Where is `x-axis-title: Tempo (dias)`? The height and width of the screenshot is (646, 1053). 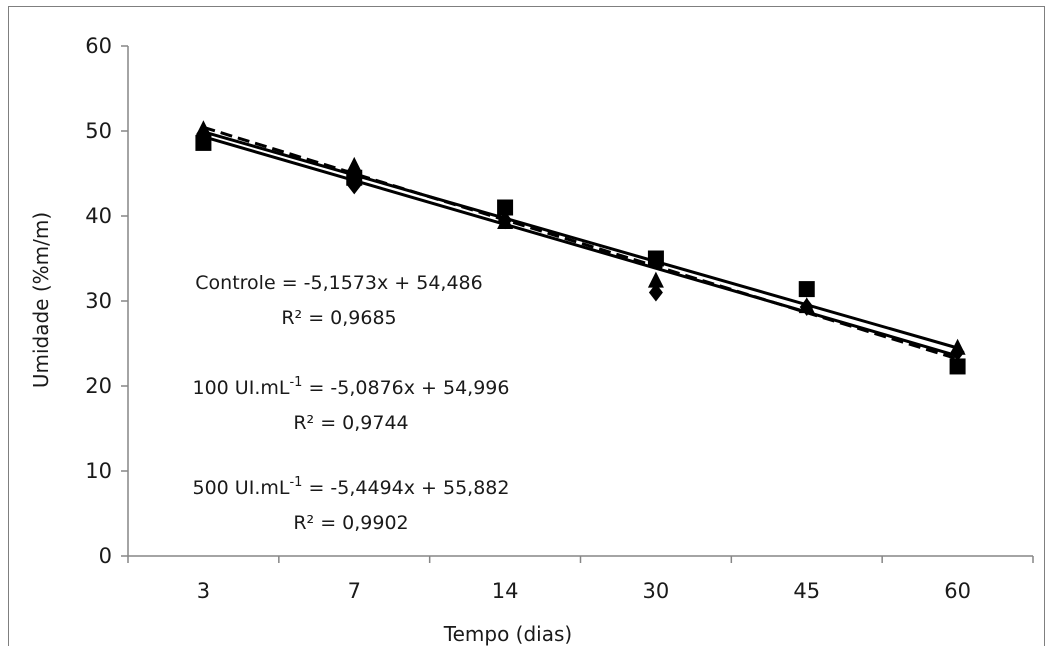
x-axis-title: Tempo (dias) is located at coordinates (507, 634).